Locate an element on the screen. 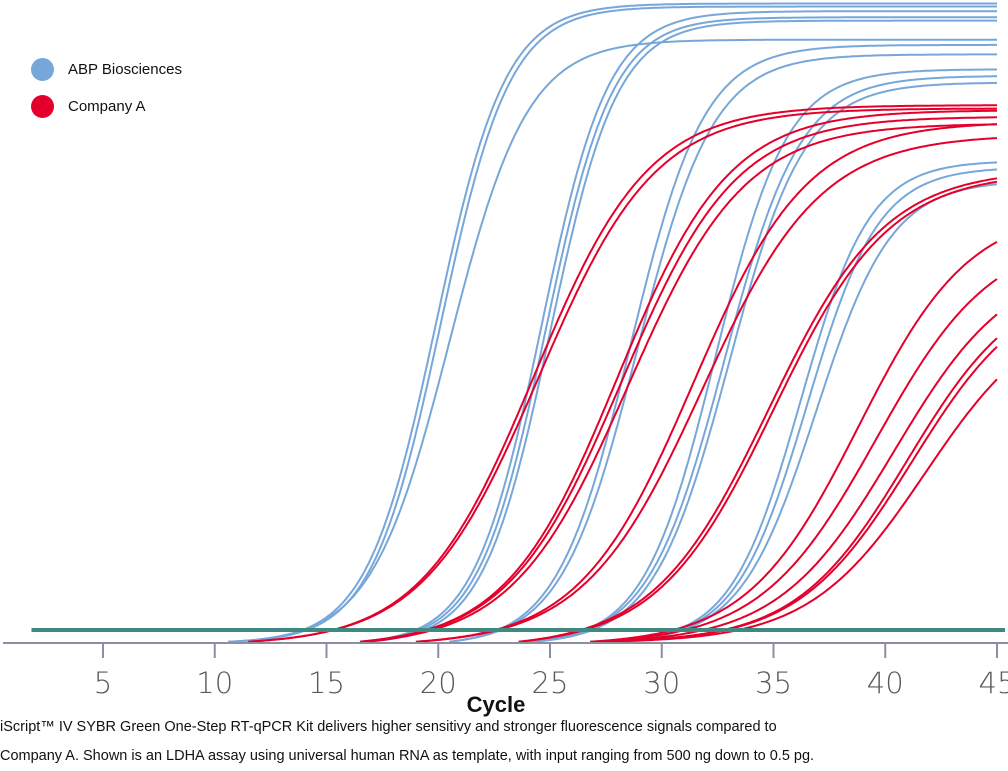  x-axis-ticks: 5 10 15 20 25 30 35 40 45 is located at coordinates (551, 671).